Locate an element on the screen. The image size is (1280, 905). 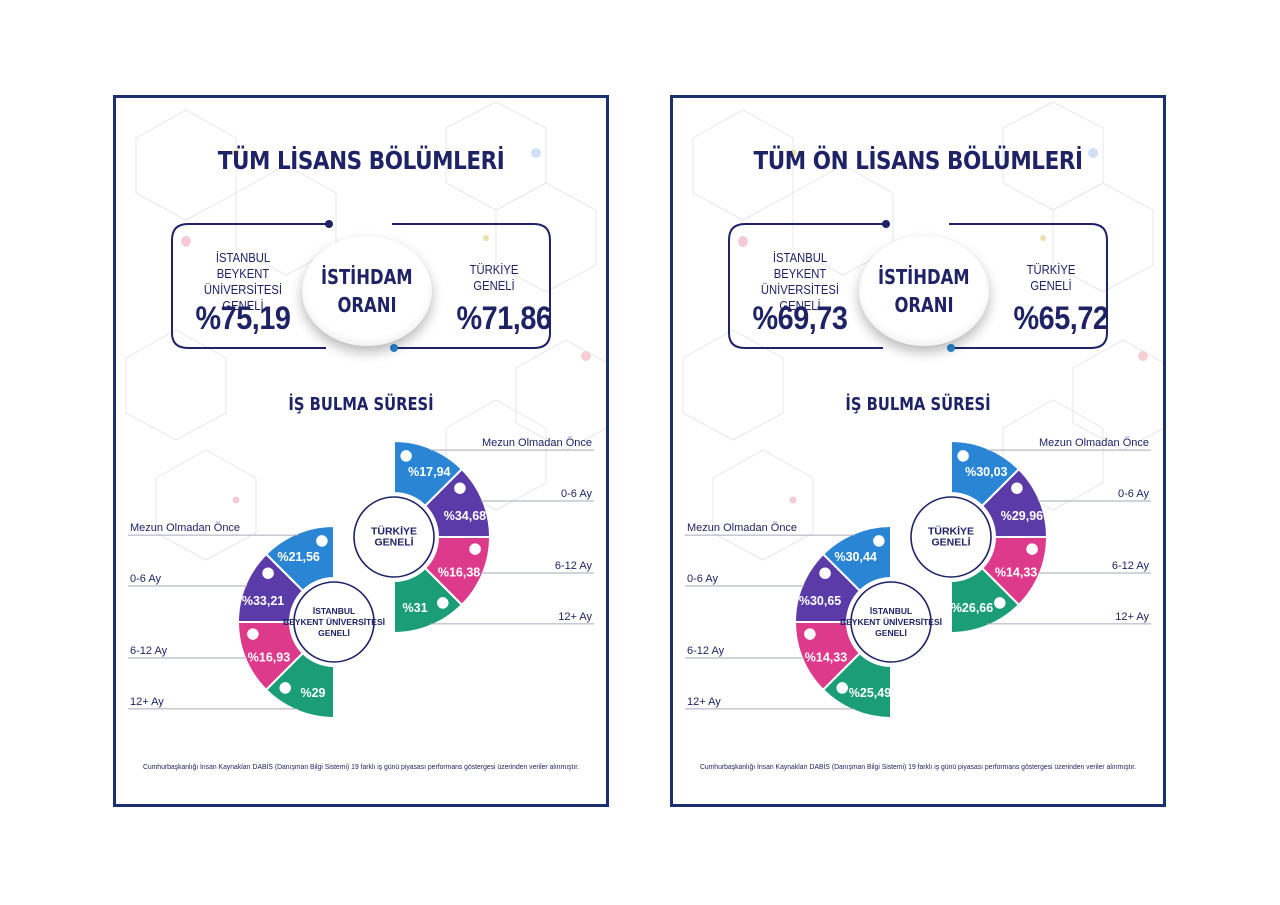
beykent-value-mezun-olmadan-once: %30,44 is located at coordinates (855, 557).